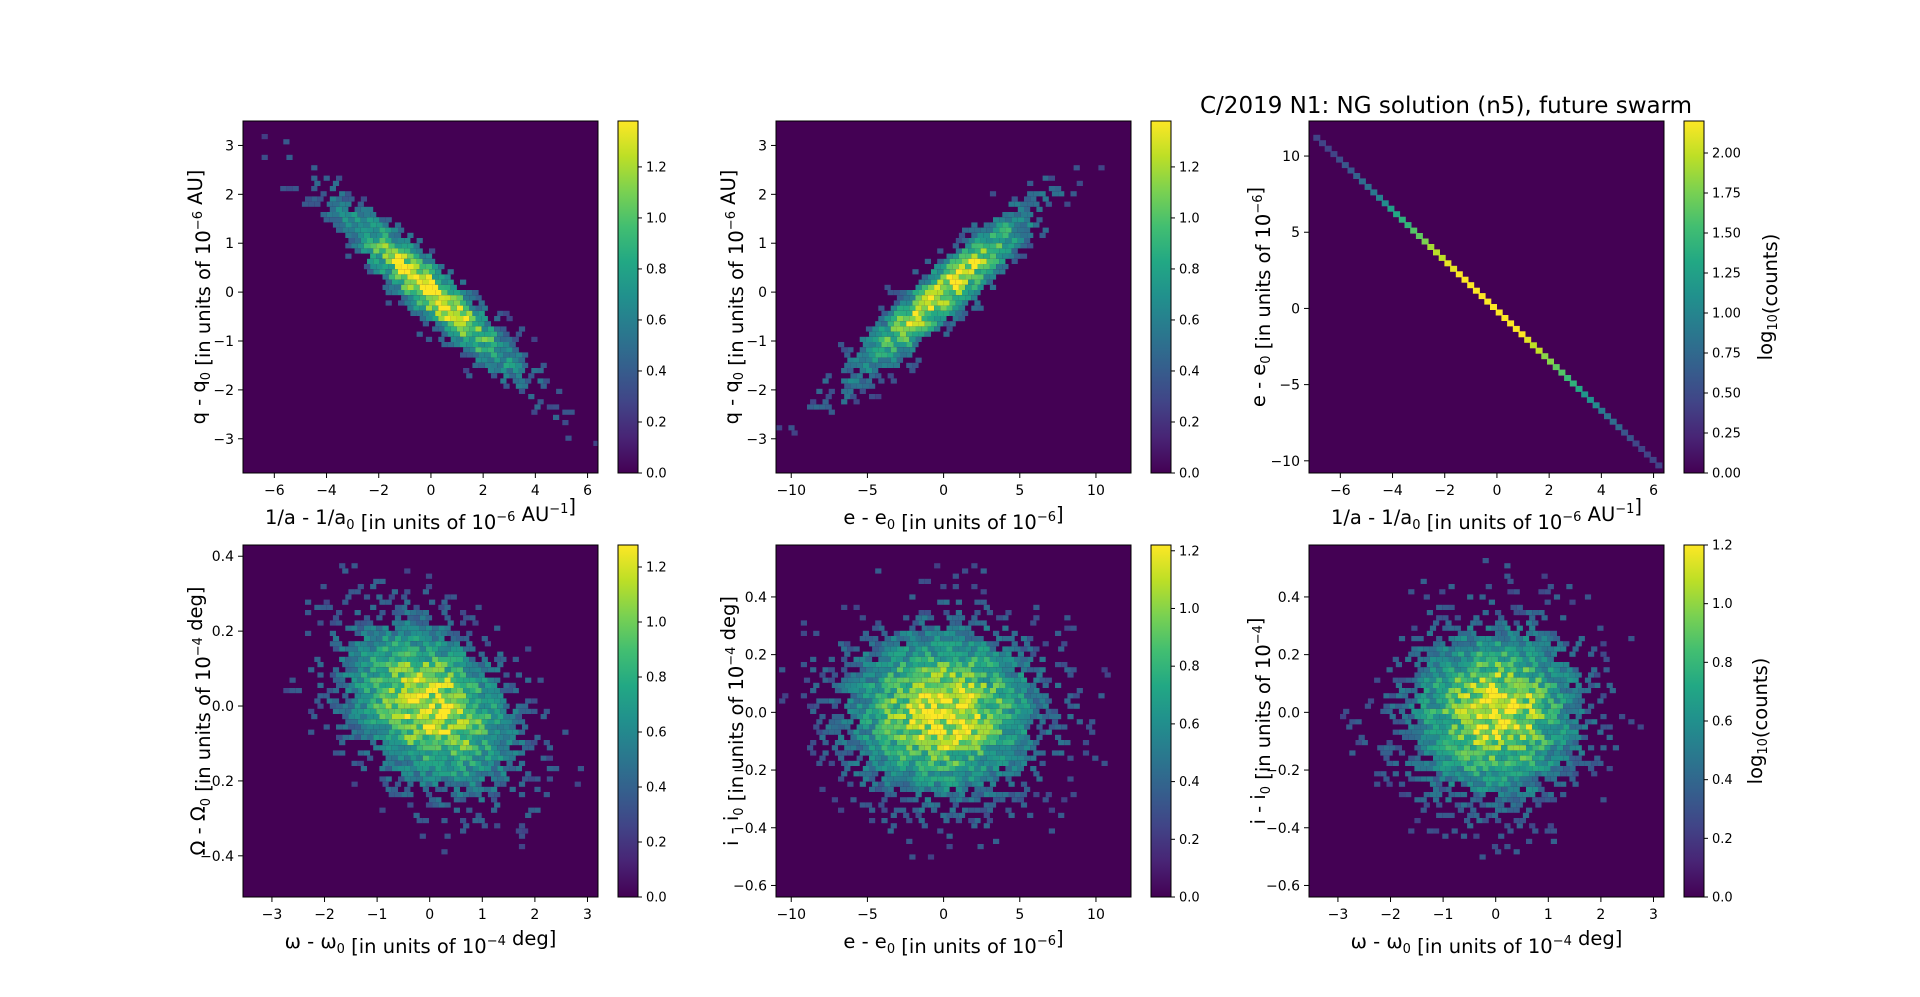  What do you see at coordinates (1259, 720) in the screenshot?
I see `y-axis-label: i - i0 [in units of 10−4]` at bounding box center [1259, 720].